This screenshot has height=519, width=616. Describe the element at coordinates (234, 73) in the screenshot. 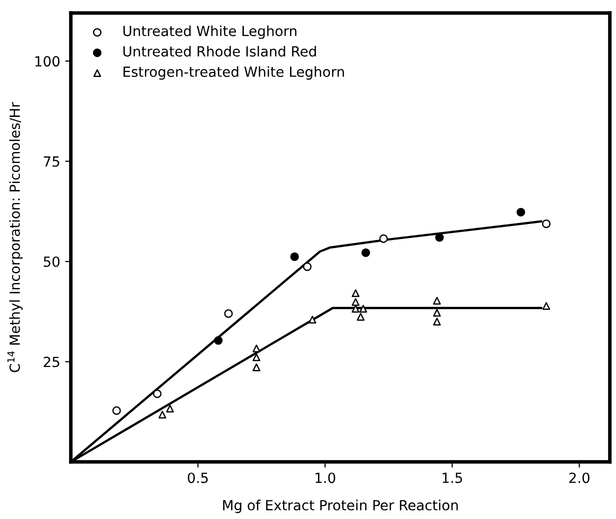

I see `legend-label: Estrogen-treated White Leghorn` at that location.